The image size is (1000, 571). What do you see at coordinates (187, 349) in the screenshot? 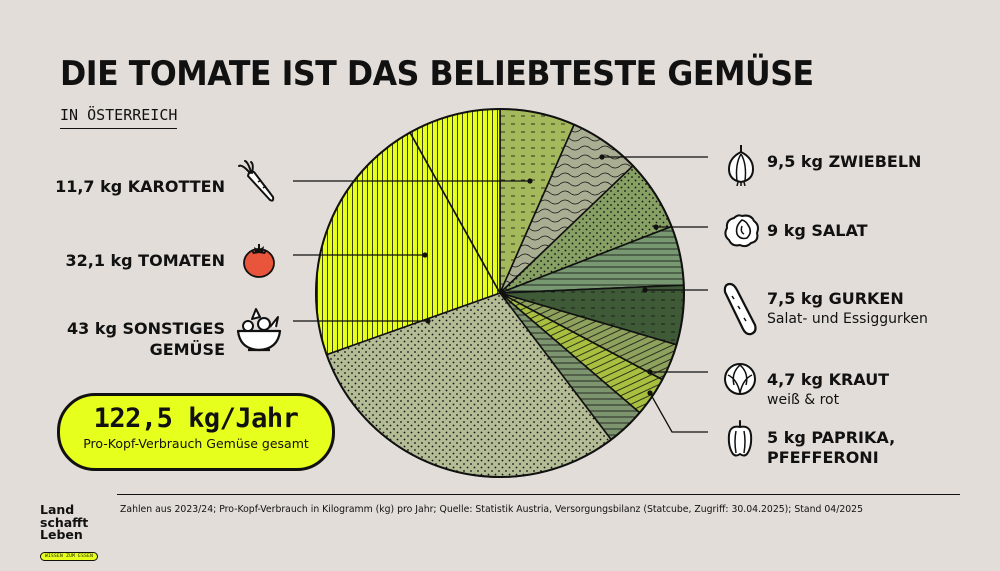
I see `label-sonstiges-line2: GEMÜSE` at bounding box center [187, 349].